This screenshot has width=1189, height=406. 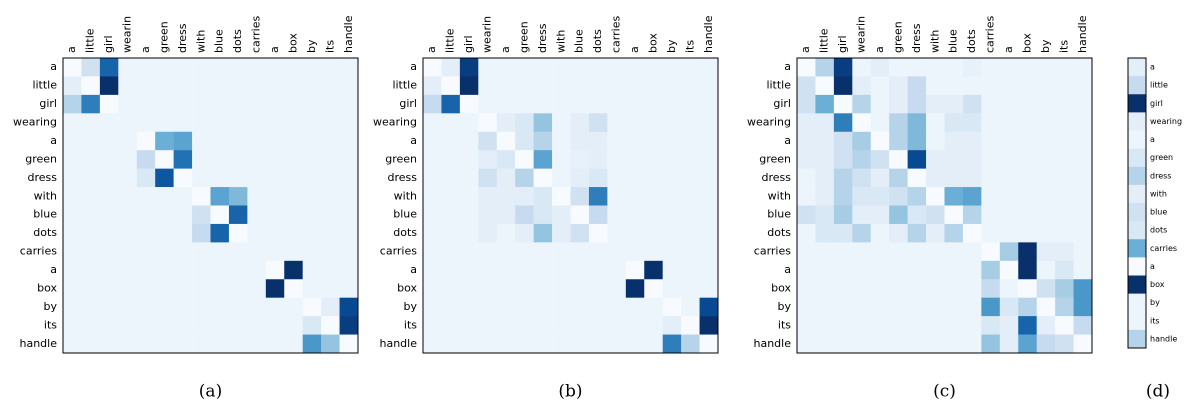 I want to click on column-label: dots, so click(x=971, y=41).